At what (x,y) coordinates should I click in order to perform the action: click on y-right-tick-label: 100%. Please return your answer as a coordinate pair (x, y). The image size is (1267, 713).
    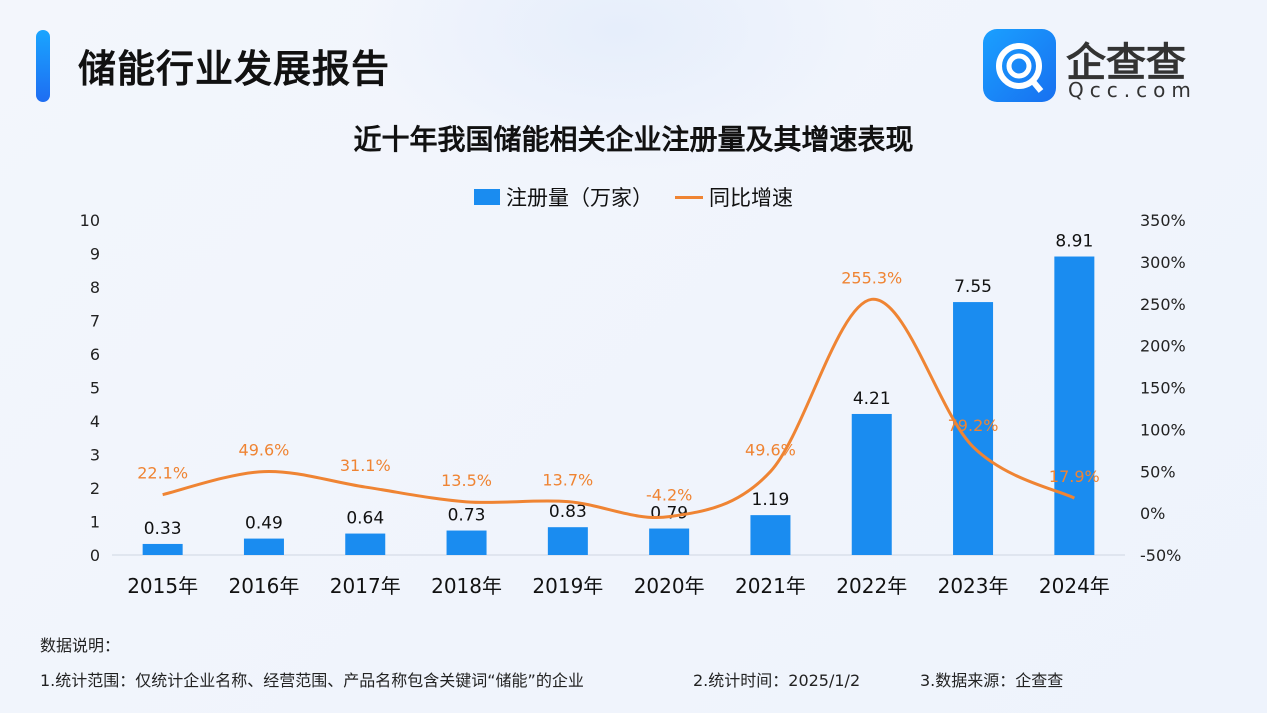
    Looking at the image, I should click on (1163, 429).